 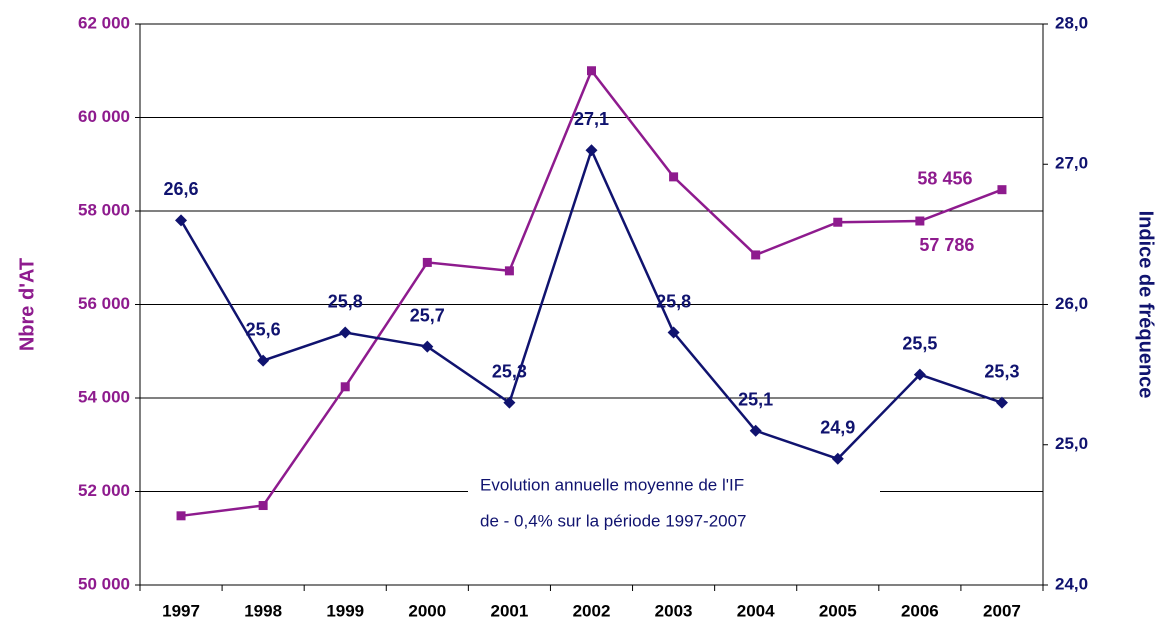 What do you see at coordinates (1071, 443) in the screenshot?
I see `y2-tick-label: 25,0` at bounding box center [1071, 443].